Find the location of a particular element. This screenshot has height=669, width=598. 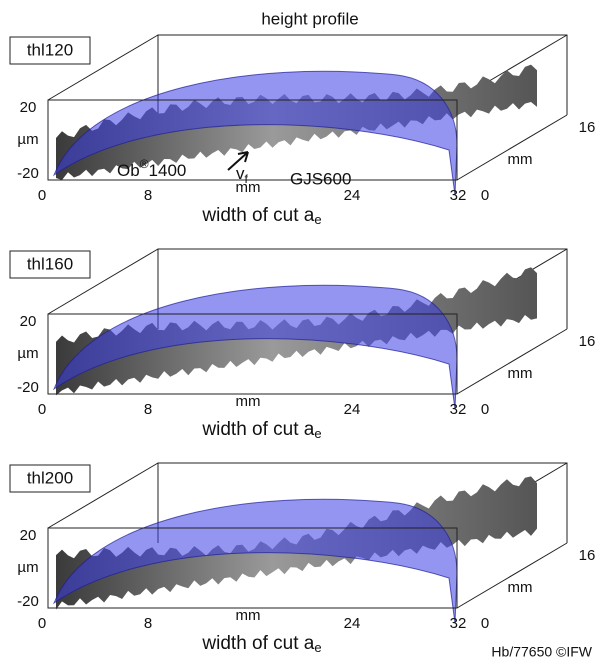

text-part: ® is located at coordinates (144, 164).